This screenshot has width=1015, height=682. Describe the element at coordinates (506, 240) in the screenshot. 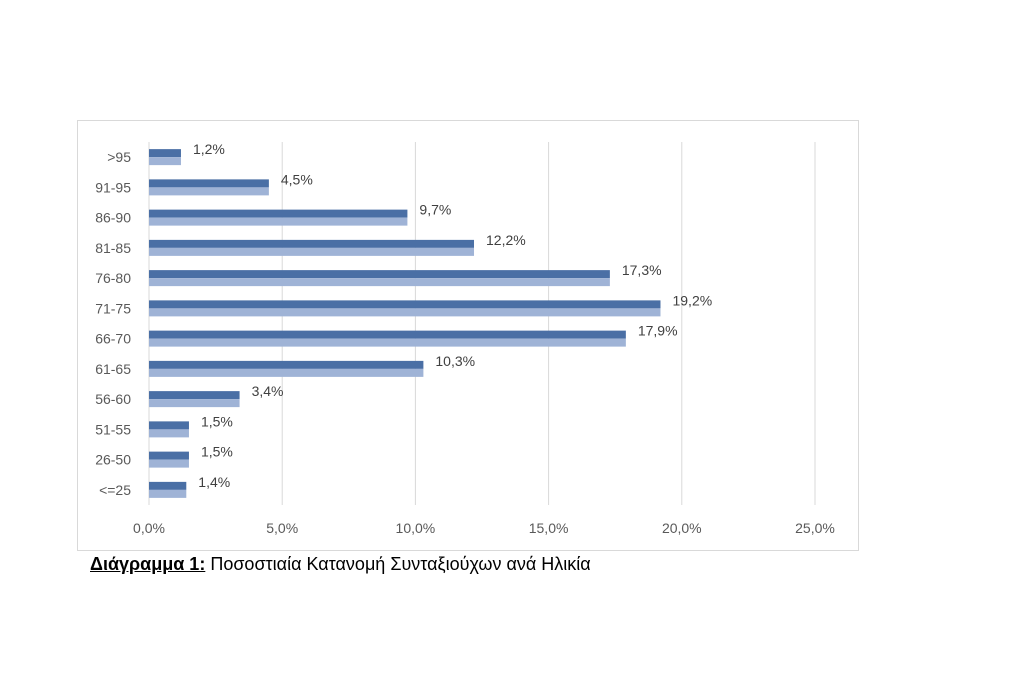

I see `data-label: 12,2%` at that location.